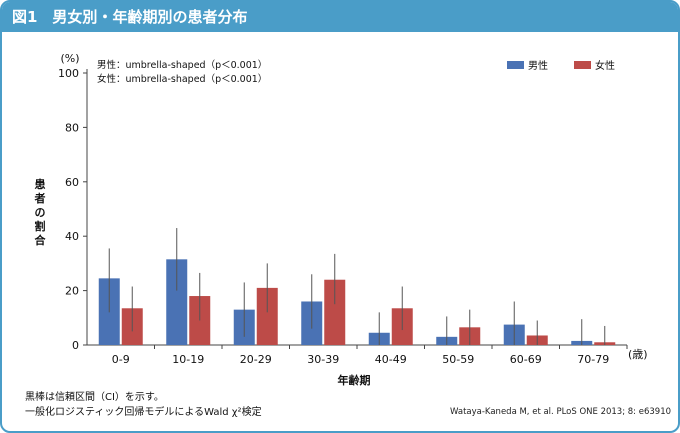 The height and width of the screenshot is (433, 680). What do you see at coordinates (323, 359) in the screenshot?
I see `x-tick-label: 30-39` at bounding box center [323, 359].